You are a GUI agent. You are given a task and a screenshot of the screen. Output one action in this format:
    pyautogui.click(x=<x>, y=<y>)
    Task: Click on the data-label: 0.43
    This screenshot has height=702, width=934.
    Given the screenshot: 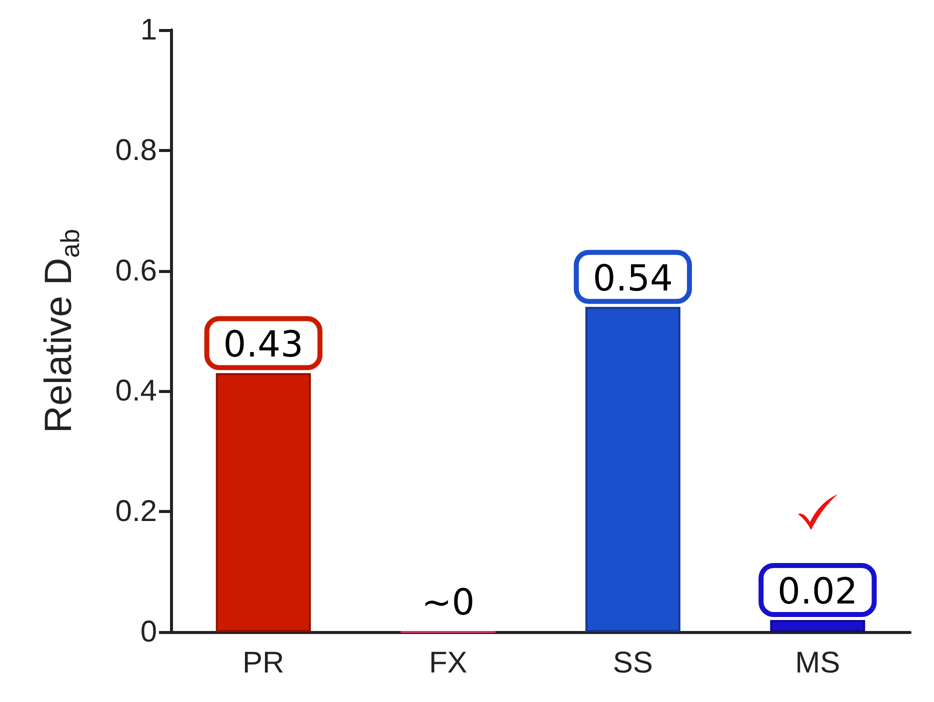 What is the action you would take?
    pyautogui.click(x=263, y=345)
    